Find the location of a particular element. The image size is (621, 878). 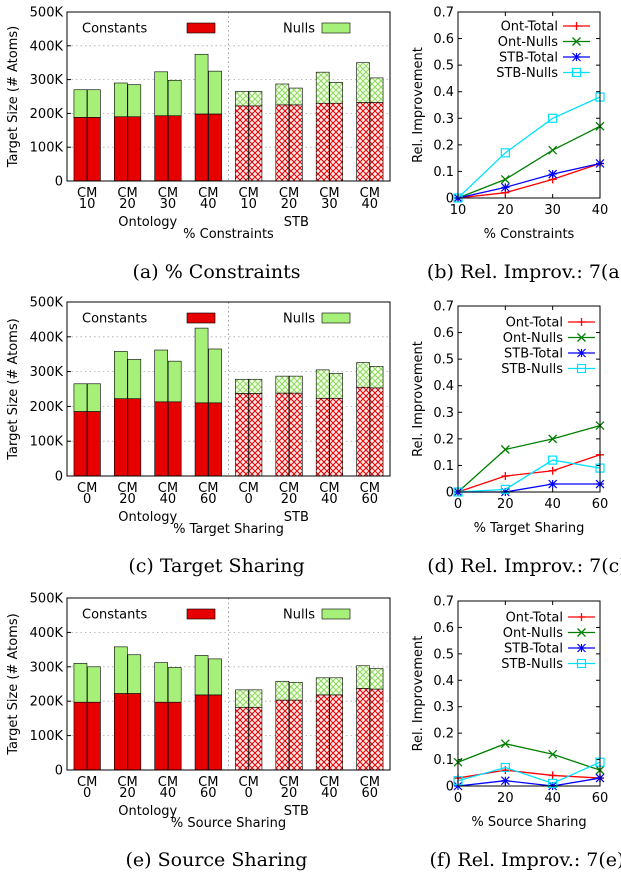

group-label: Ontology is located at coordinates (147, 222).